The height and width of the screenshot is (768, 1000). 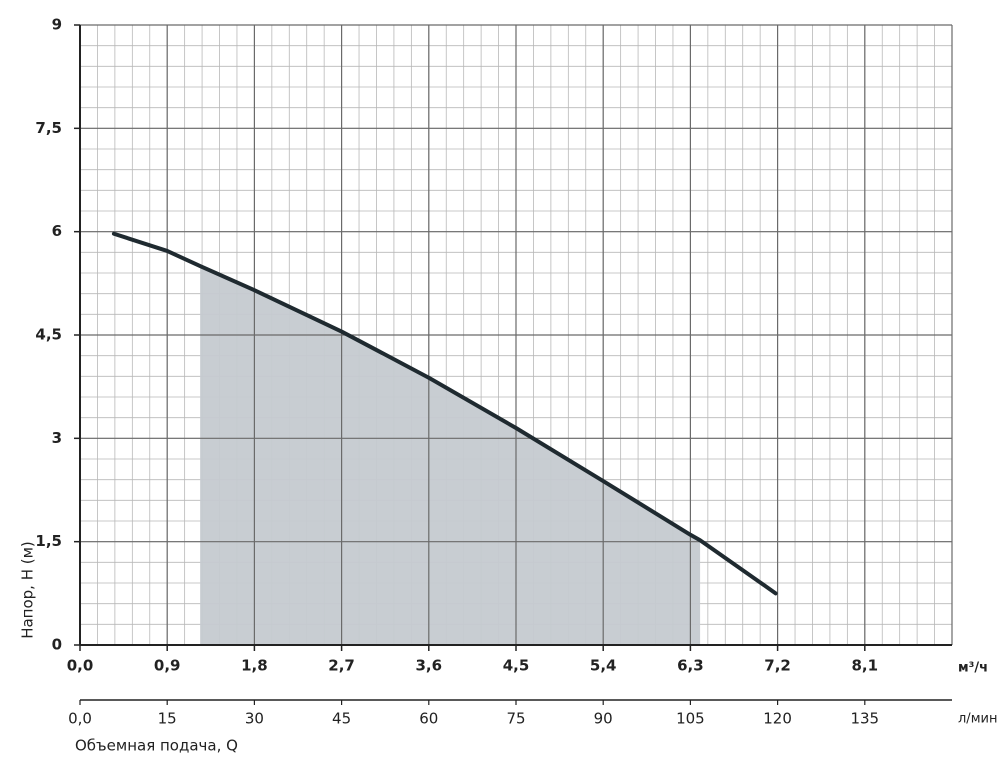 What do you see at coordinates (864, 719) in the screenshot?
I see `x2-tick-label: 135` at bounding box center [864, 719].